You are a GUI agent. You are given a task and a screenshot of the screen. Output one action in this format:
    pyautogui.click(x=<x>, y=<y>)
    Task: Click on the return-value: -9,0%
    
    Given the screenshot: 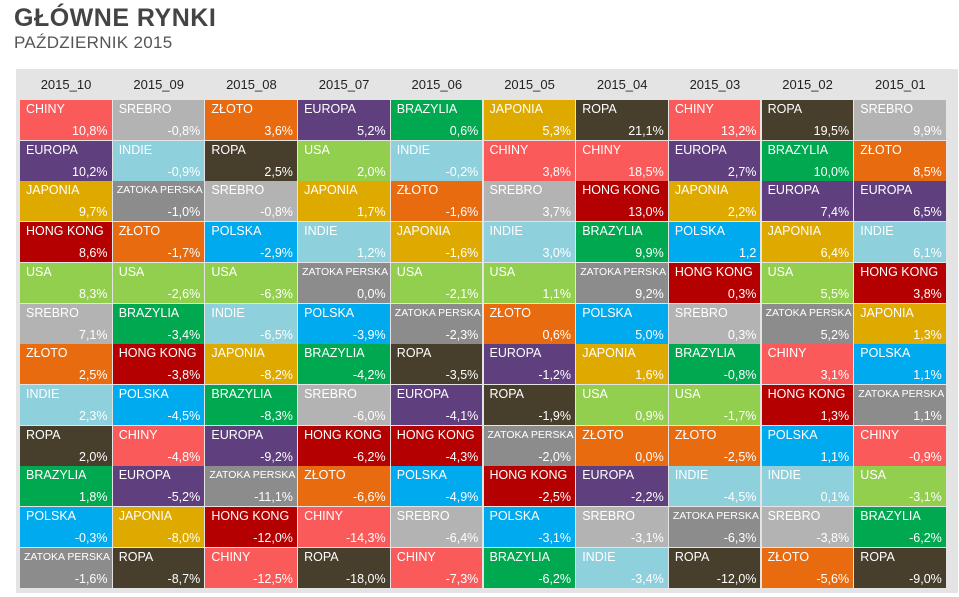 What is the action you would take?
    pyautogui.click(x=925, y=578)
    